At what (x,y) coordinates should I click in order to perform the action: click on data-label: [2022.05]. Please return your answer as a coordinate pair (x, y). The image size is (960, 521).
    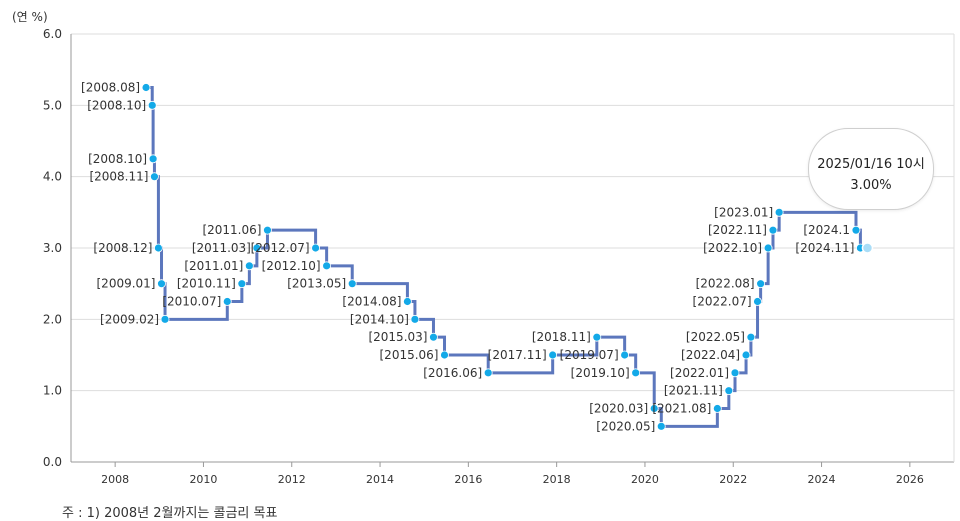
    Looking at the image, I should click on (715, 337).